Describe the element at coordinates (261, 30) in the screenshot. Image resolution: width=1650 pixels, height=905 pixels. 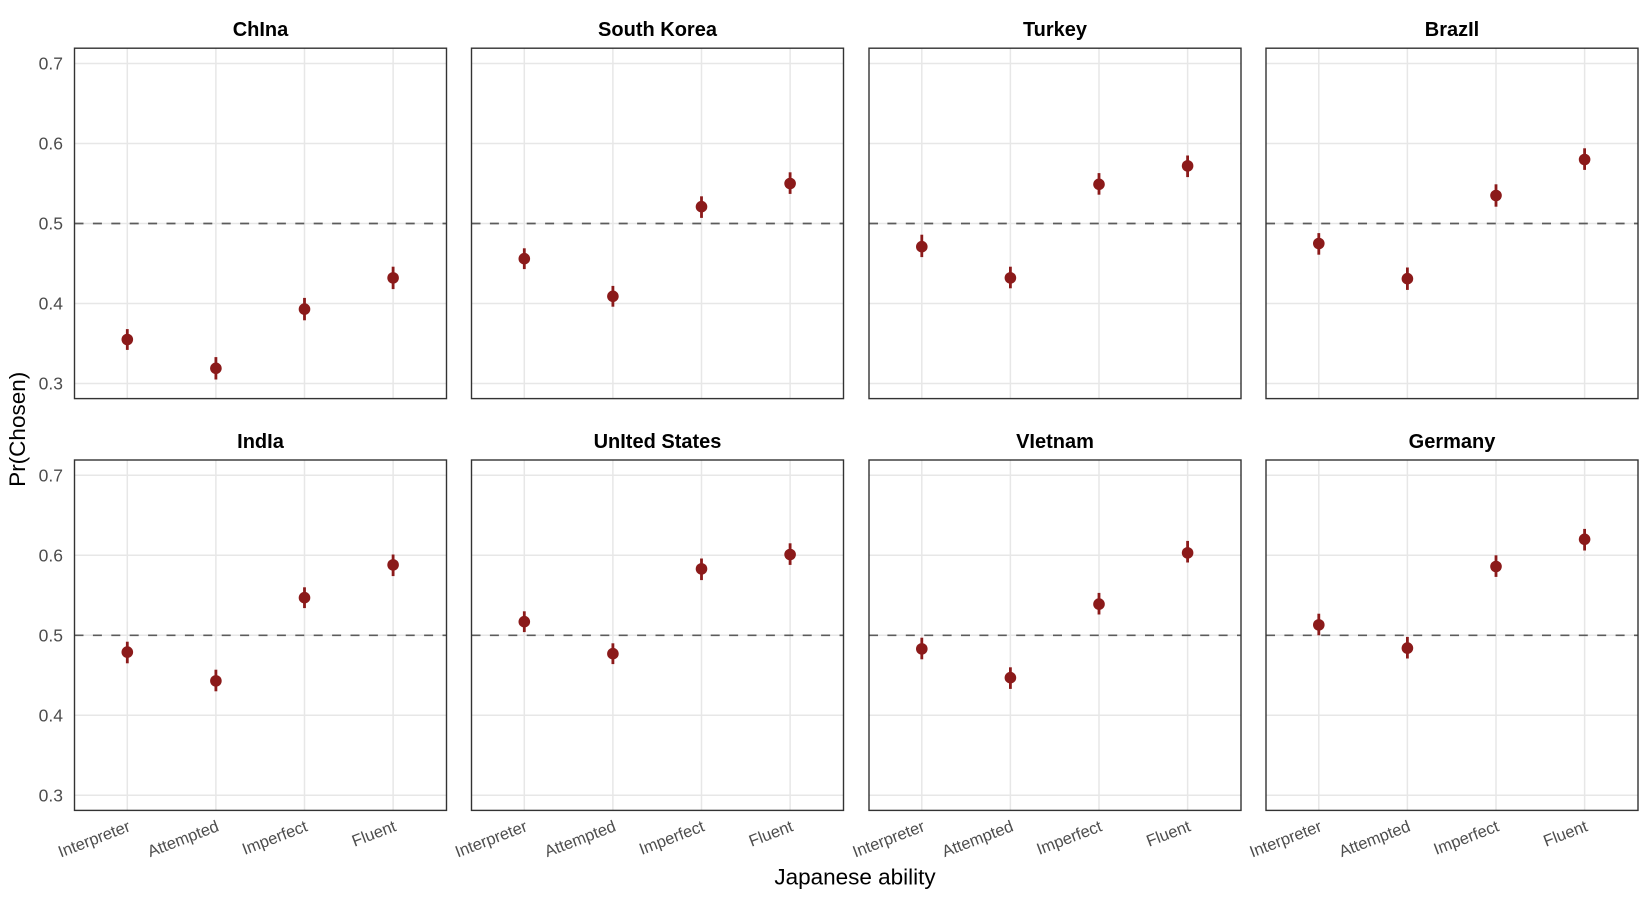
I see `svg-text: ChIna` at that location.